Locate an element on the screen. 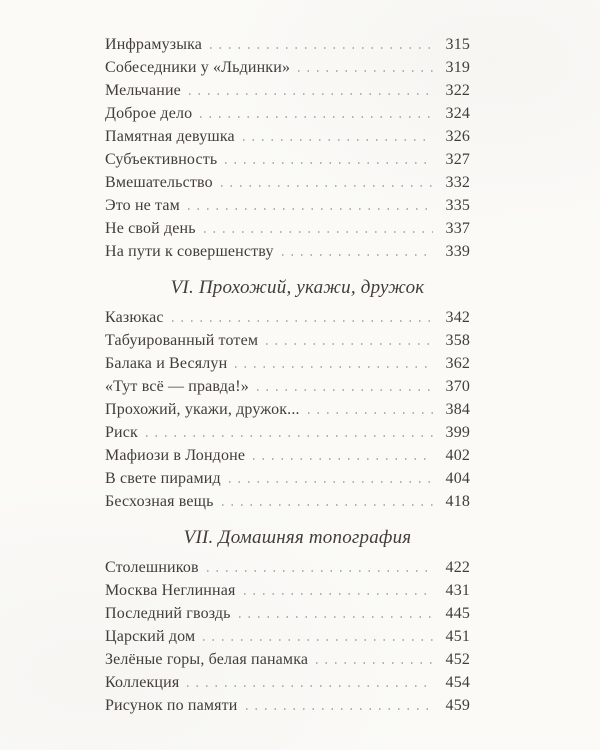 This screenshot has width=600, height=750. toc-entry-title: Мельчание is located at coordinates (143, 90).